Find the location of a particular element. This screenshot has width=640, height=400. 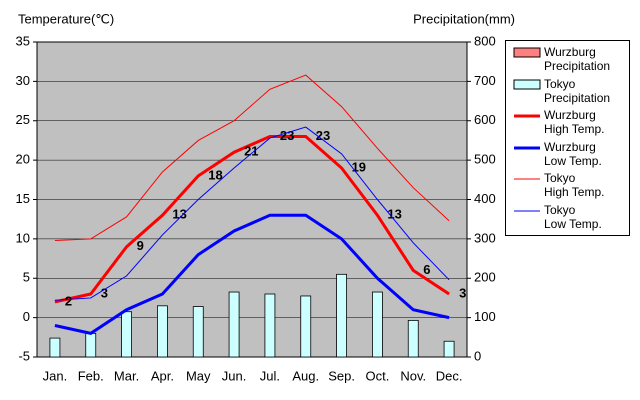

x-tick-label: Mar. is located at coordinates (126, 375).